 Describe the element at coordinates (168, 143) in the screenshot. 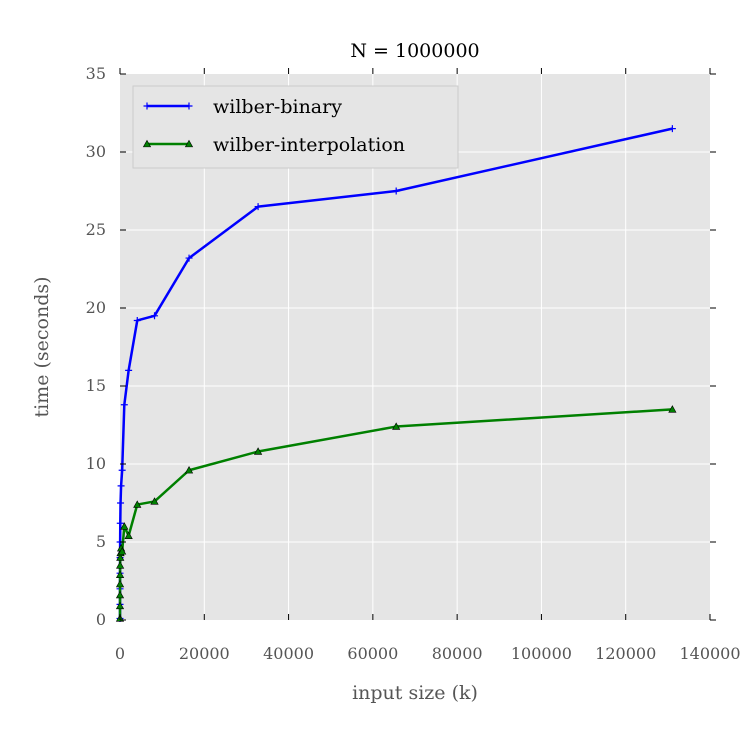

I see `legend-marker-wilber-interpolation` at that location.